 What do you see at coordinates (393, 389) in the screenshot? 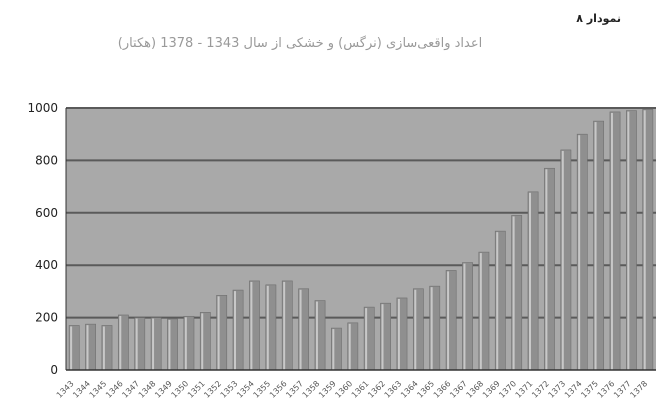
I see `x-tick-label: 1363` at bounding box center [393, 389].